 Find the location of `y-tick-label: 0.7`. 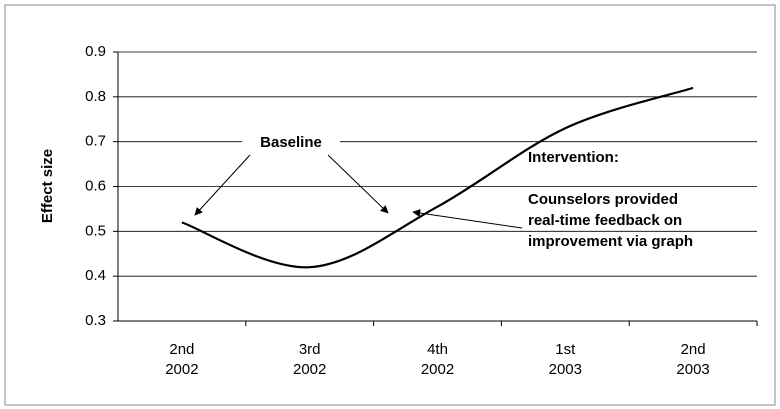

y-tick-label: 0.7 is located at coordinates (95, 141).